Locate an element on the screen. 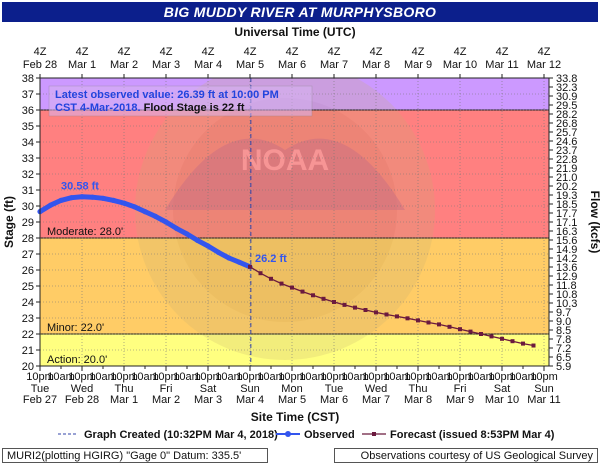 The height and width of the screenshot is (465, 600). flow-tick-label: 20.2 is located at coordinates (566, 187).